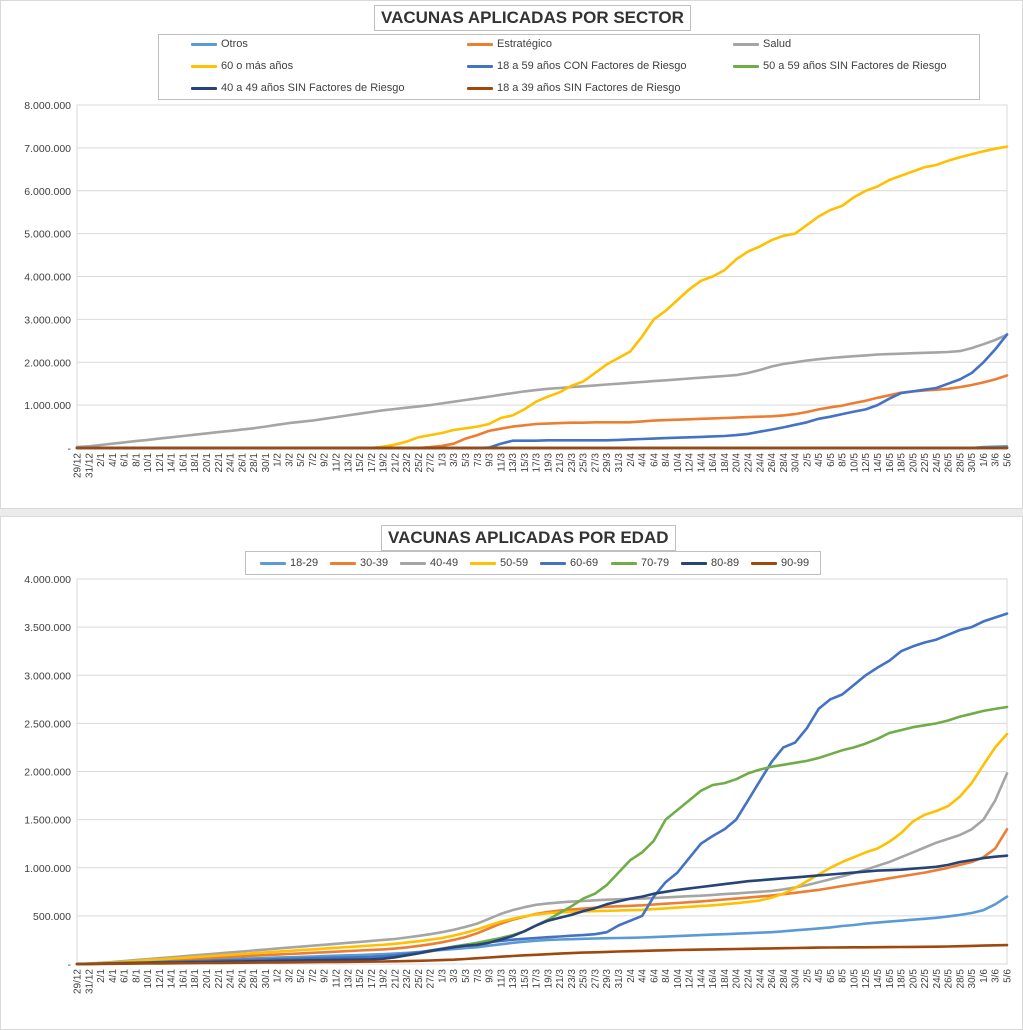 This screenshot has width=1023, height=1030. I want to click on x-tick-label: 8/4, so click(666, 460).